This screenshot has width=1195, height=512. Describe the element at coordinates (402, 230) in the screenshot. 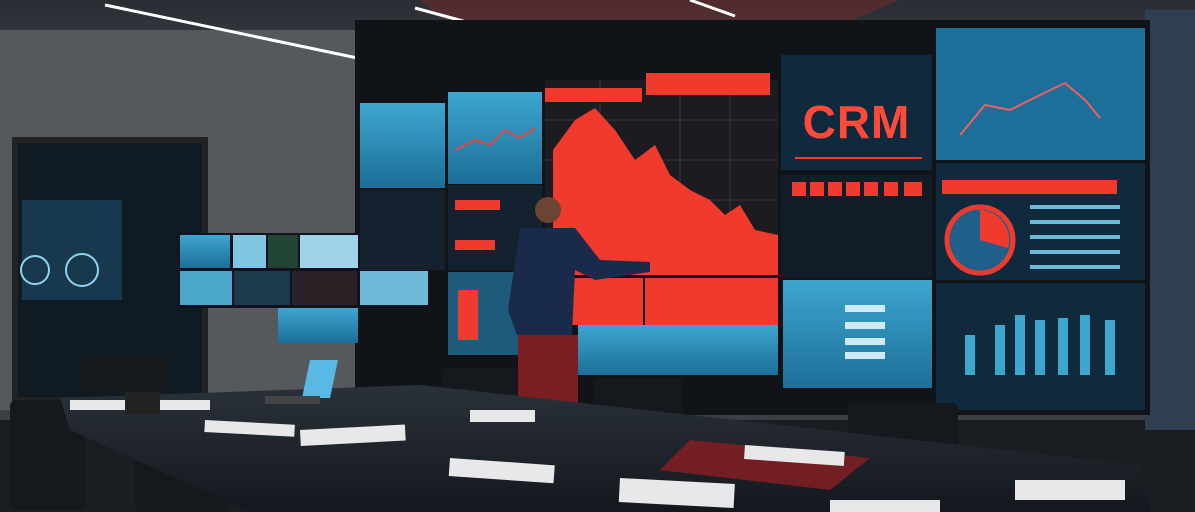

I see `screen-dark-widgets` at that location.